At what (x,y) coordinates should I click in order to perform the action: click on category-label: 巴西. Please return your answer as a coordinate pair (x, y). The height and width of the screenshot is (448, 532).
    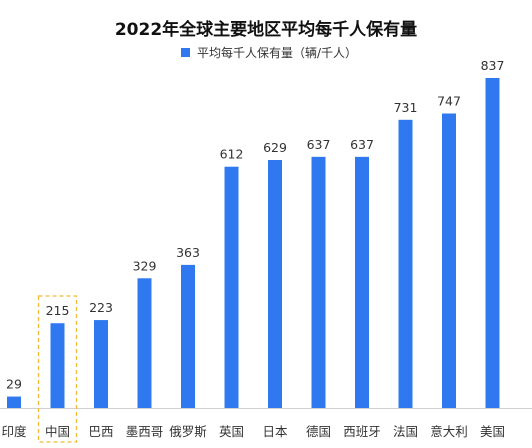
    Looking at the image, I should click on (100, 431).